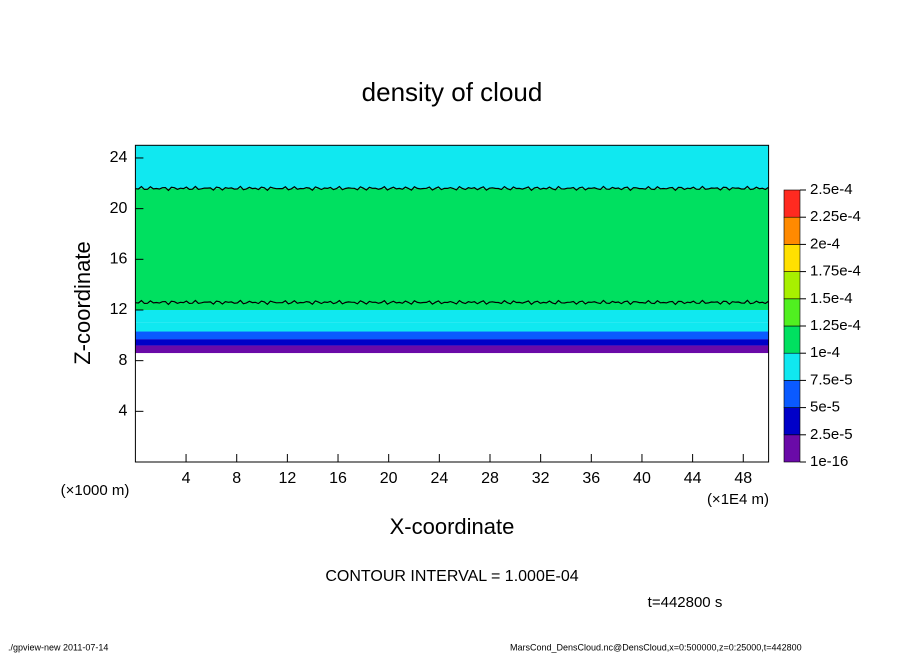 The image size is (904, 654). Describe the element at coordinates (591, 478) in the screenshot. I see `x-tick-label: 36` at that location.